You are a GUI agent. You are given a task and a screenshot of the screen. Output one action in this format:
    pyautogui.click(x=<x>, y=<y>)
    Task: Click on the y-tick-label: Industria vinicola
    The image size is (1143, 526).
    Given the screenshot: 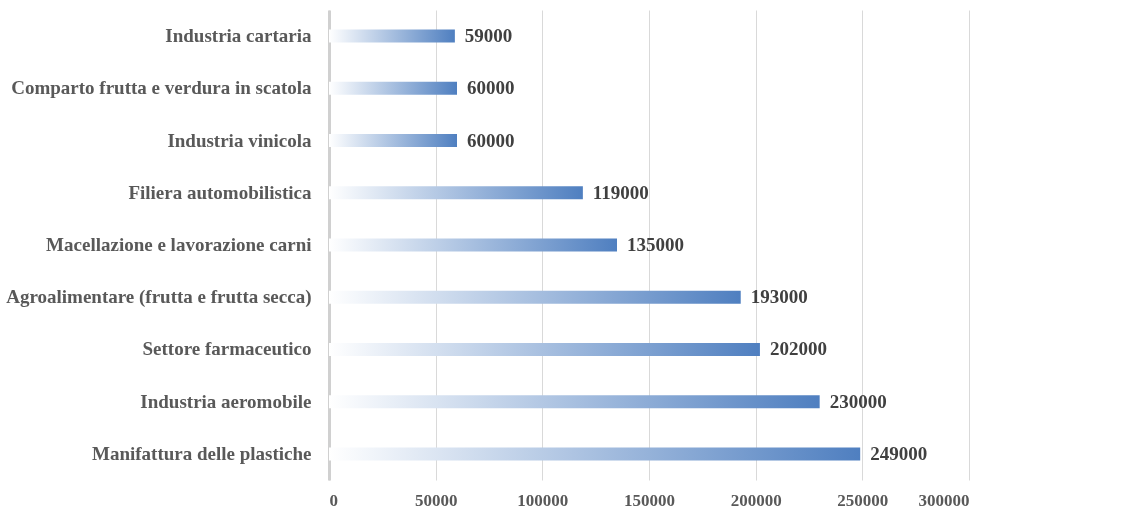 What is the action you would take?
    pyautogui.click(x=239, y=140)
    